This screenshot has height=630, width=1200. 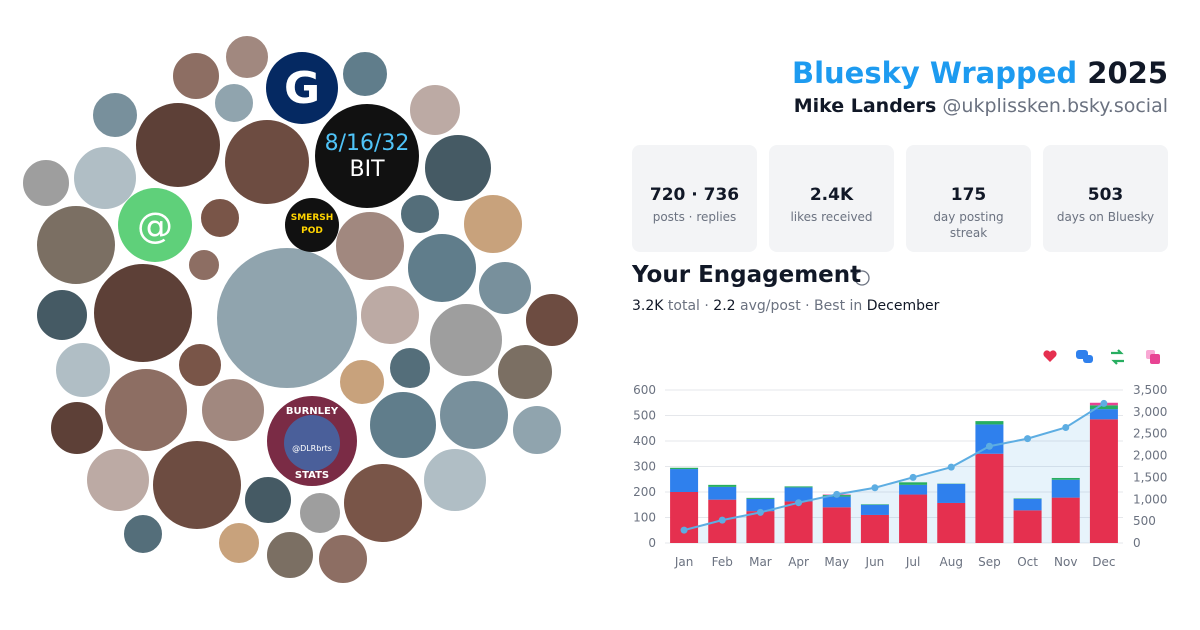 What do you see at coordinates (989, 562) in the screenshot?
I see `x-tick-label: Sep` at bounding box center [989, 562].